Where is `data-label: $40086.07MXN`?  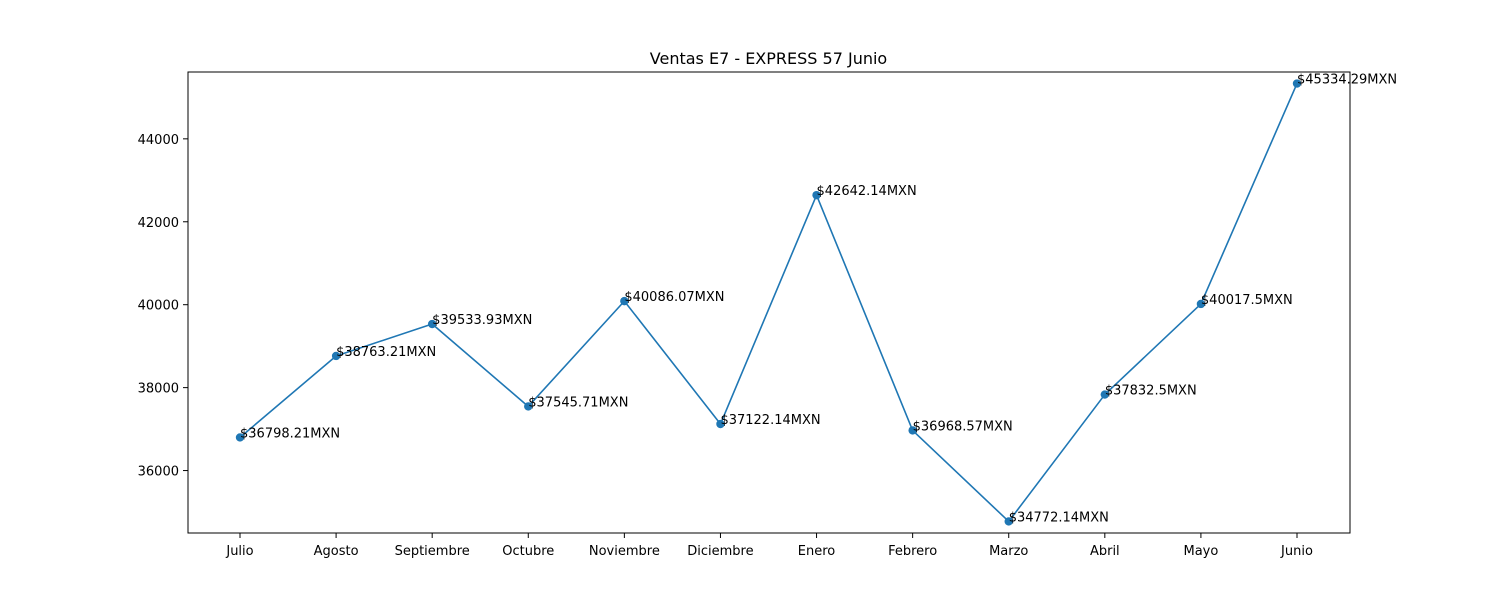 data-label: $40086.07MXN is located at coordinates (674, 297).